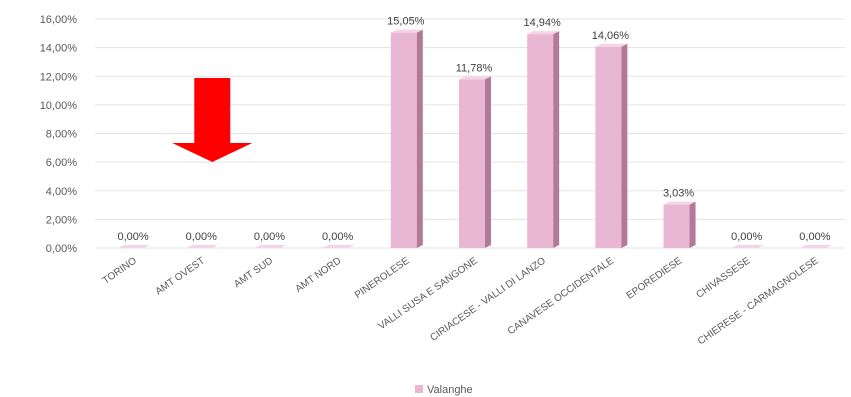  I want to click on y-tick-label: 2,00%, so click(61, 220).